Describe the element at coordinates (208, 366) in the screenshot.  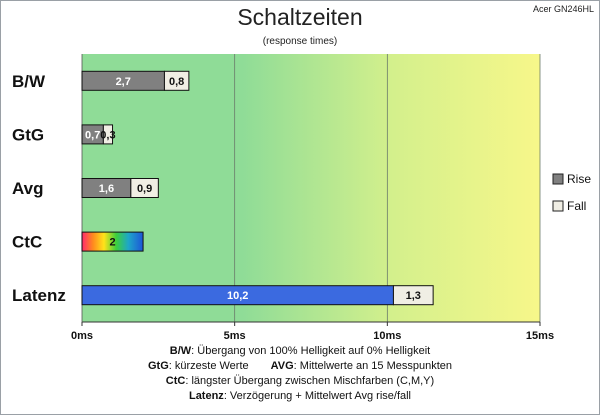
I see `note-gtg-text: : kürzeste Werte` at that location.